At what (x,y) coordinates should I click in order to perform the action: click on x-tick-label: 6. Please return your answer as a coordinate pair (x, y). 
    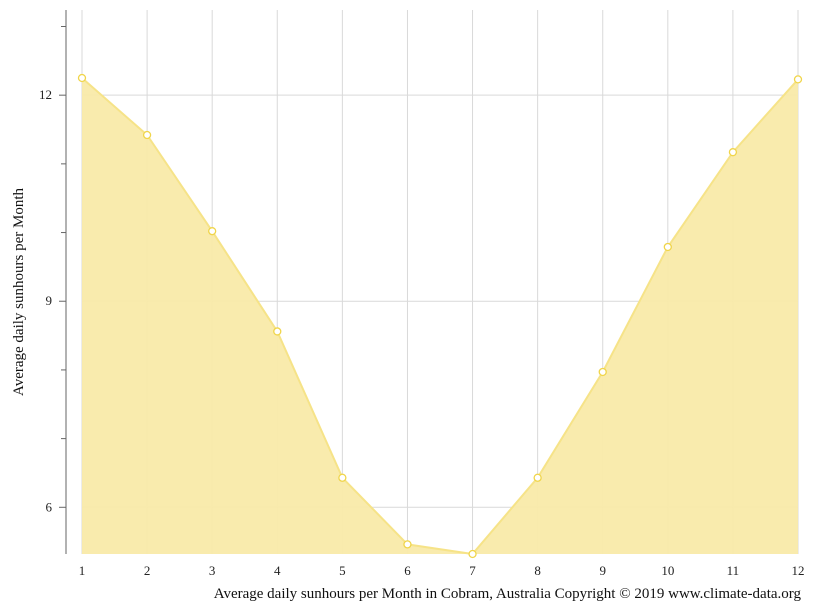
    Looking at the image, I should click on (407, 570).